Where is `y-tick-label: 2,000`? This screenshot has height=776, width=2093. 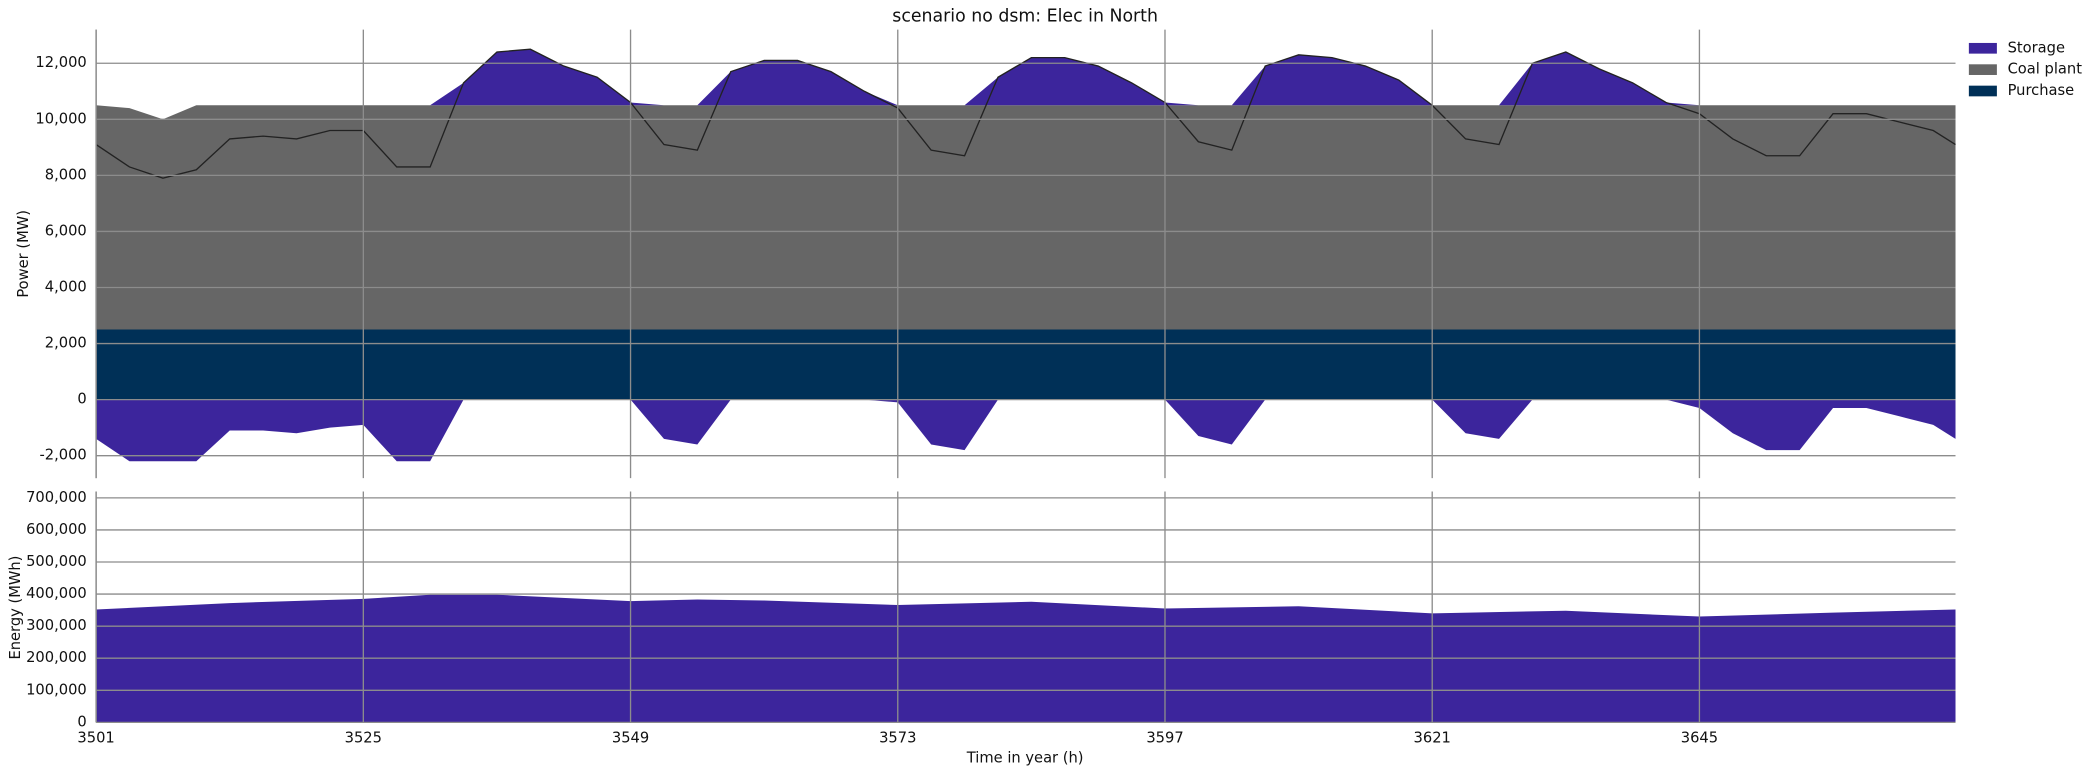
y-tick-label: 2,000 is located at coordinates (66, 343).